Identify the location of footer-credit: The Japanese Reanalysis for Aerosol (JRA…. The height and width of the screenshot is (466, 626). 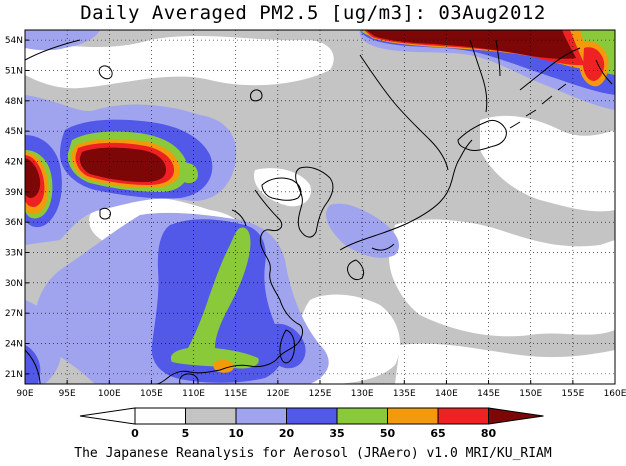
(313, 453).